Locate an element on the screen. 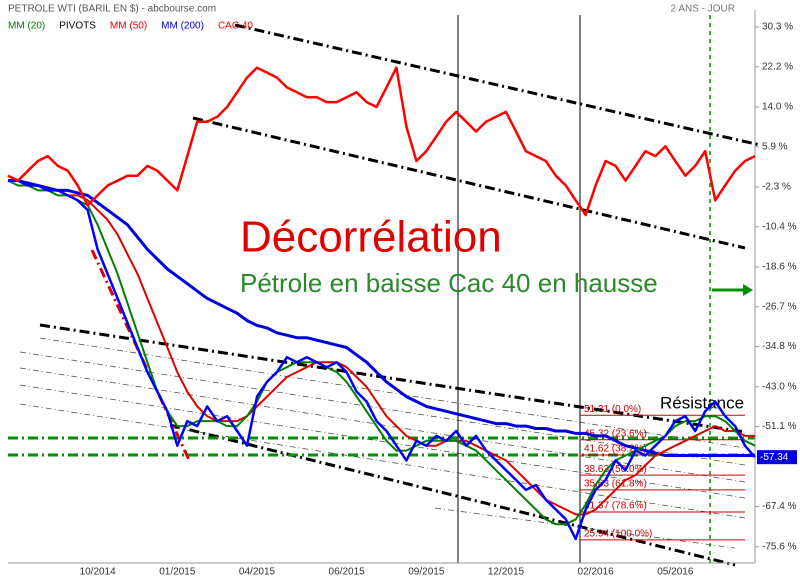 The width and height of the screenshot is (800, 580). x-tick-label: 12/2015 is located at coordinates (506, 572).